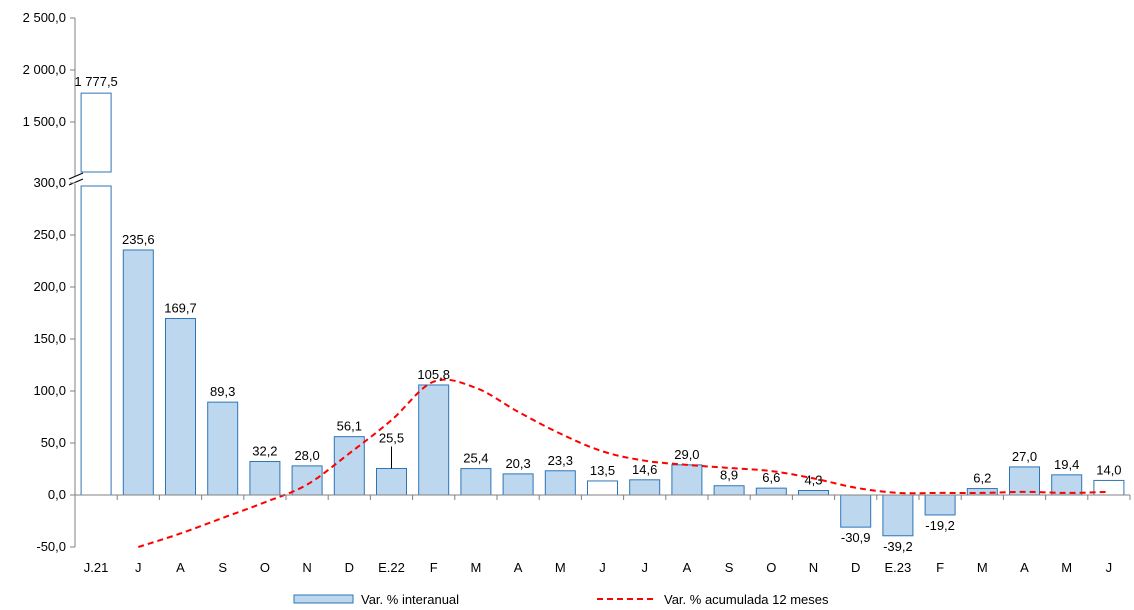 This screenshot has height=610, width=1134. What do you see at coordinates (323, 599) in the screenshot?
I see `legend-swatch-bar` at bounding box center [323, 599].